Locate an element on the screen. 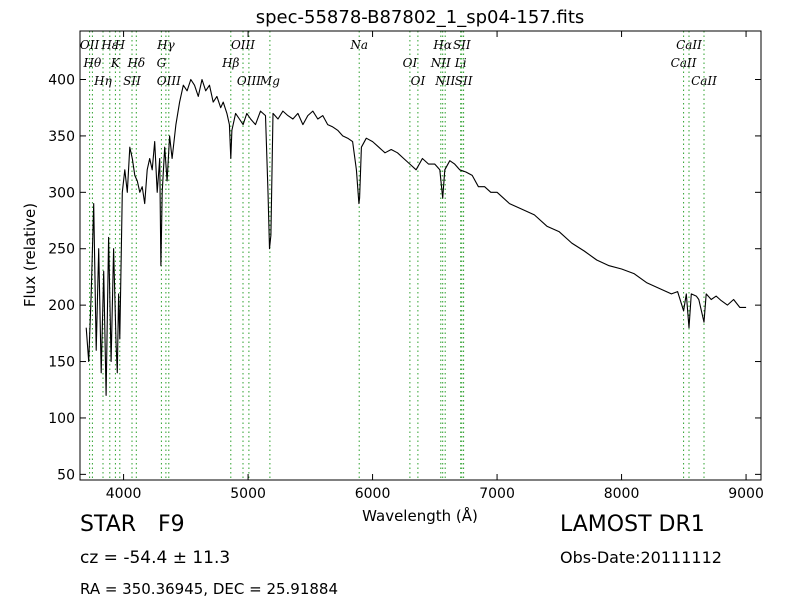 This screenshot has height=600, width=800. x-tick-label: 6000 is located at coordinates (373, 494).